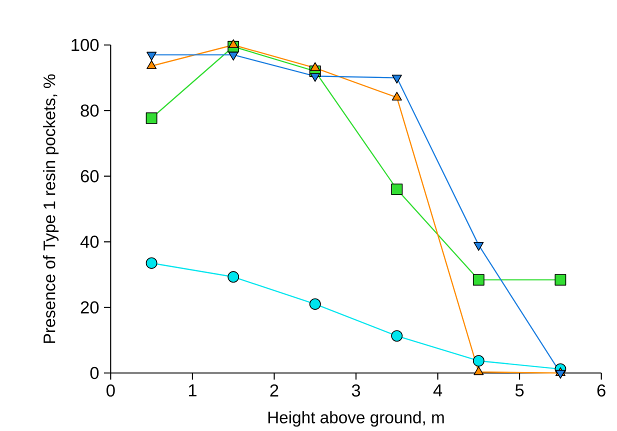  Describe the element at coordinates (51, 208) in the screenshot. I see `y-axis-title: Presence of Type 1 resin pockets, %` at that location.